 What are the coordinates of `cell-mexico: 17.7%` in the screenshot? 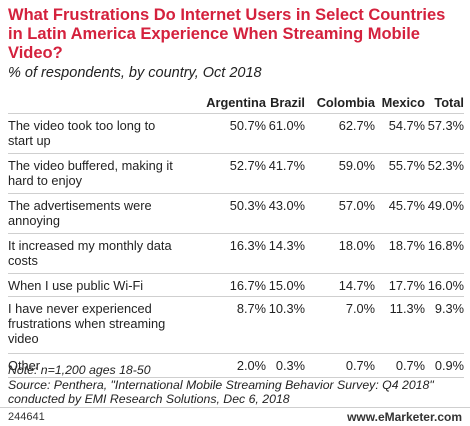 It's located at (406, 285).